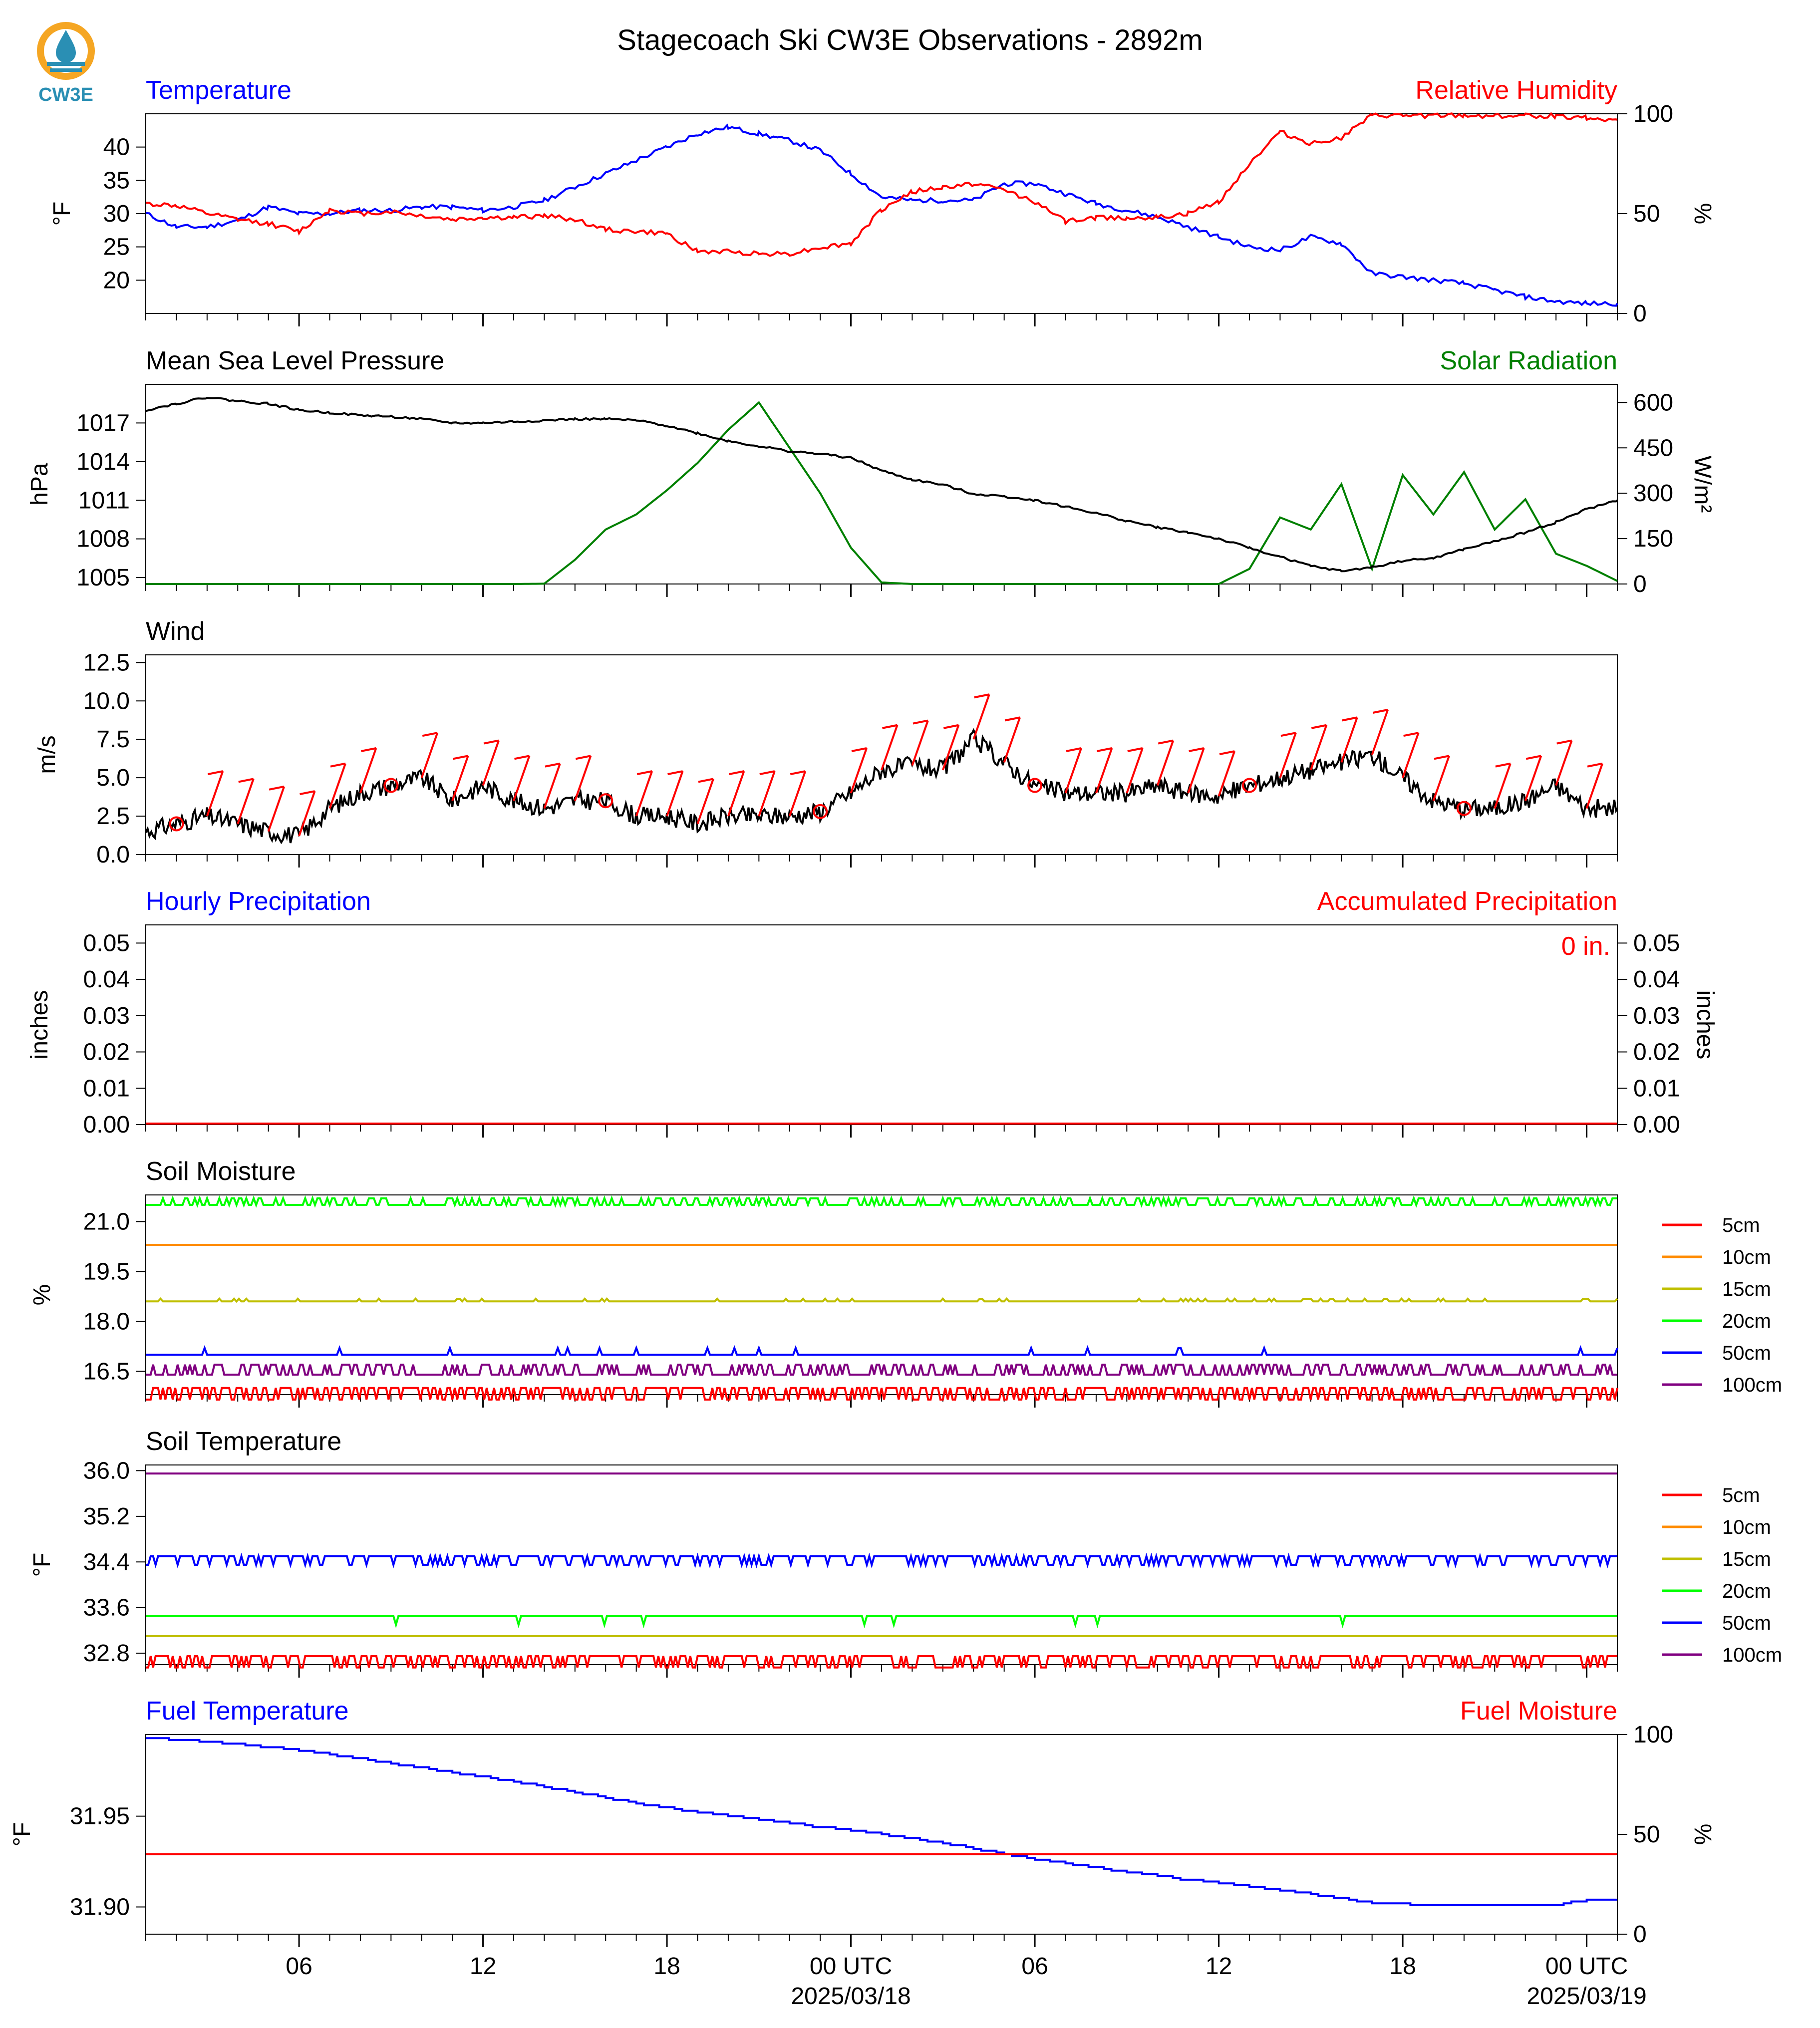 The image size is (1820, 2028). Describe the element at coordinates (1653, 1735) in the screenshot. I see `y-tick-label-right: 100` at that location.